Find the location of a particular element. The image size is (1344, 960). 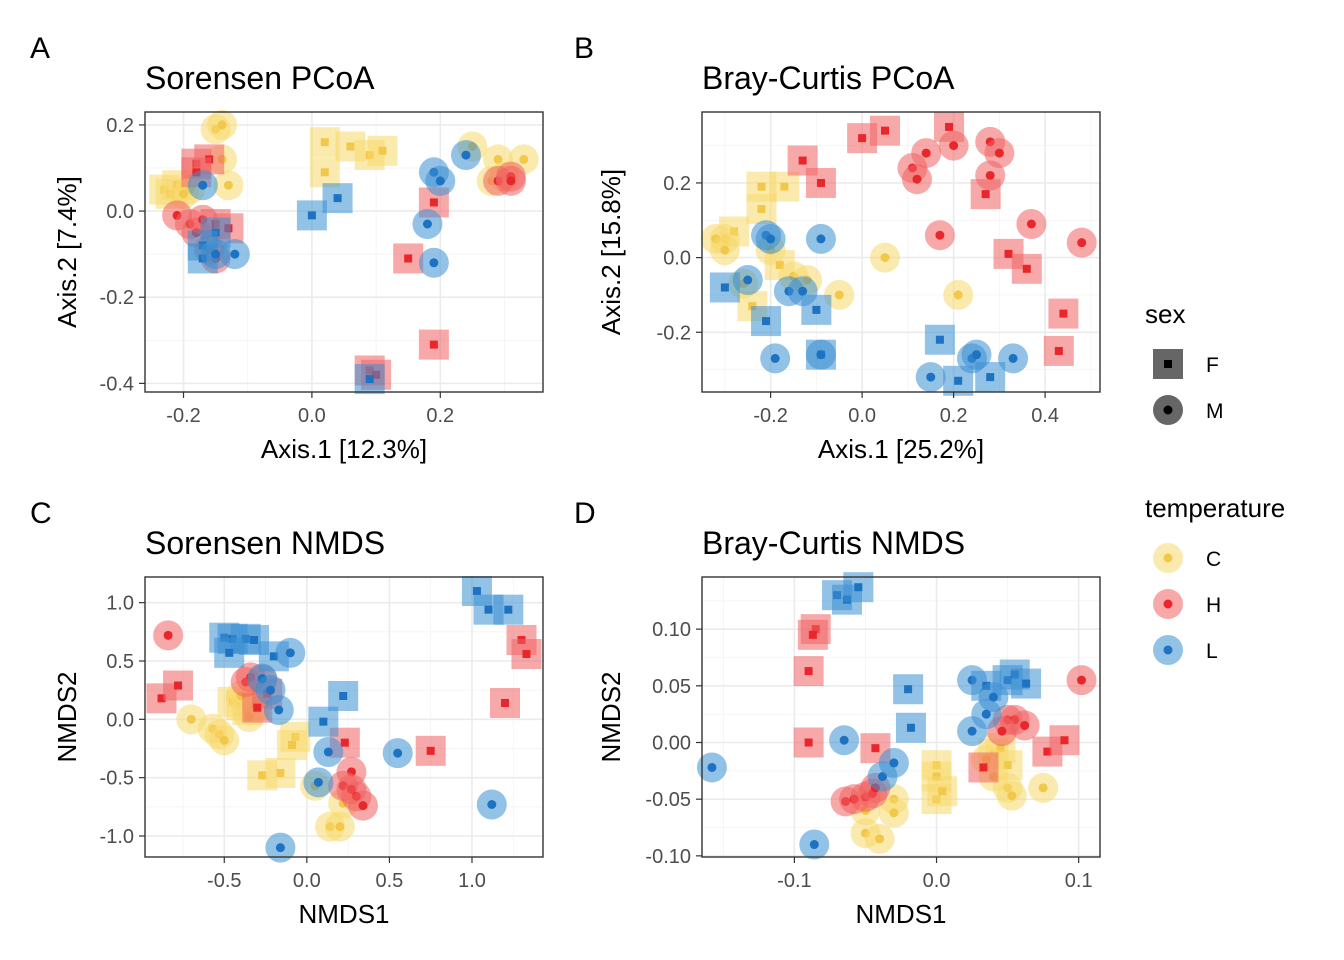

legend-label-f: F is located at coordinates (1212, 365).